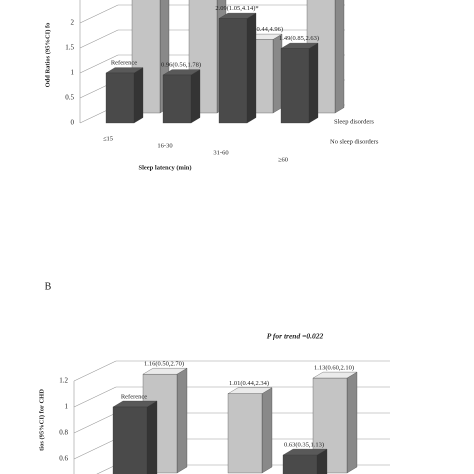  Describe the element at coordinates (263, 29) in the screenshot. I see `value-label: 1.47(0.44,4.96)` at that location.